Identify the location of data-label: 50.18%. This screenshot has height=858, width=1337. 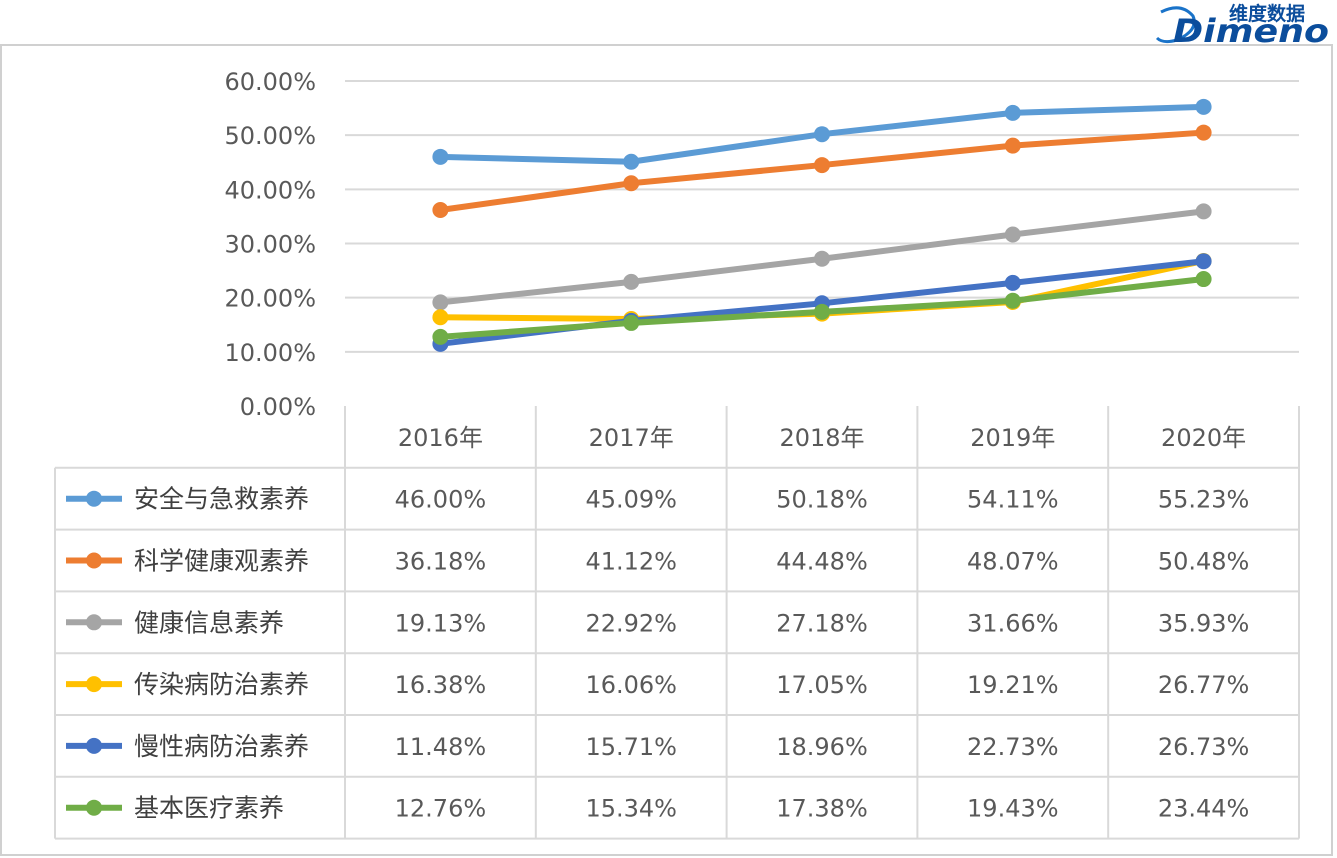
(822, 500).